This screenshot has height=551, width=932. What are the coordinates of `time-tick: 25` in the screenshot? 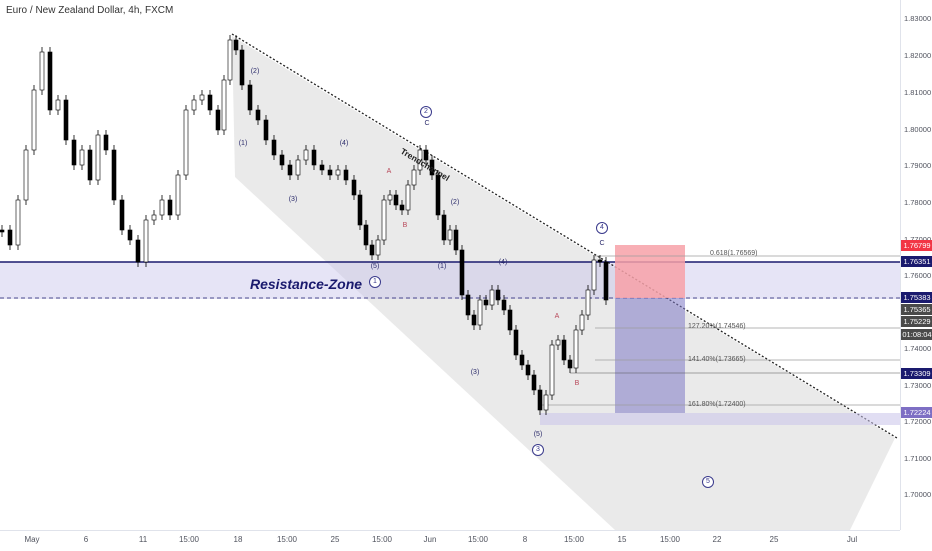 It's located at (335, 539).